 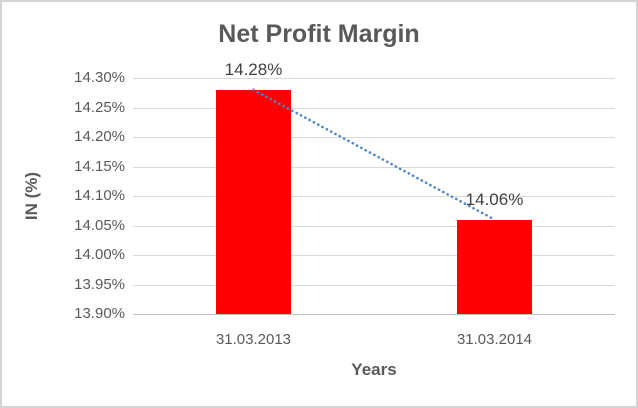 I want to click on y-tick-label: 14.10%, so click(x=99, y=195).